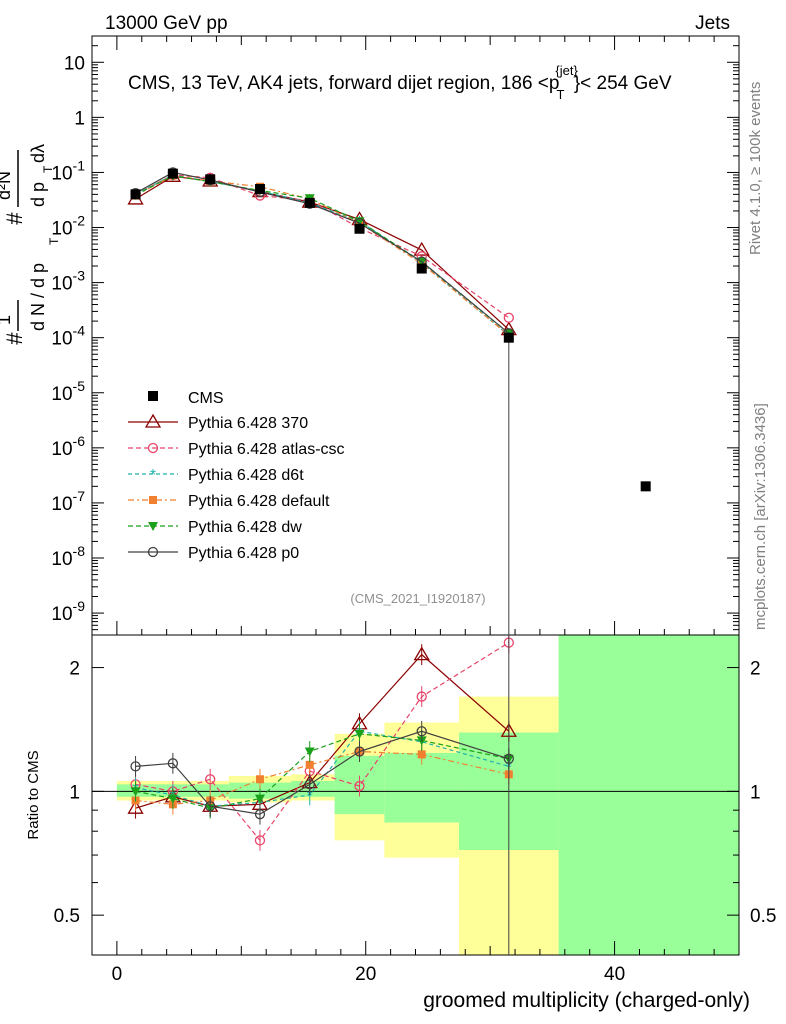 This screenshot has height=1024, width=786. I want to click on main-ytick-label: 10⁻³, so click(68, 281).